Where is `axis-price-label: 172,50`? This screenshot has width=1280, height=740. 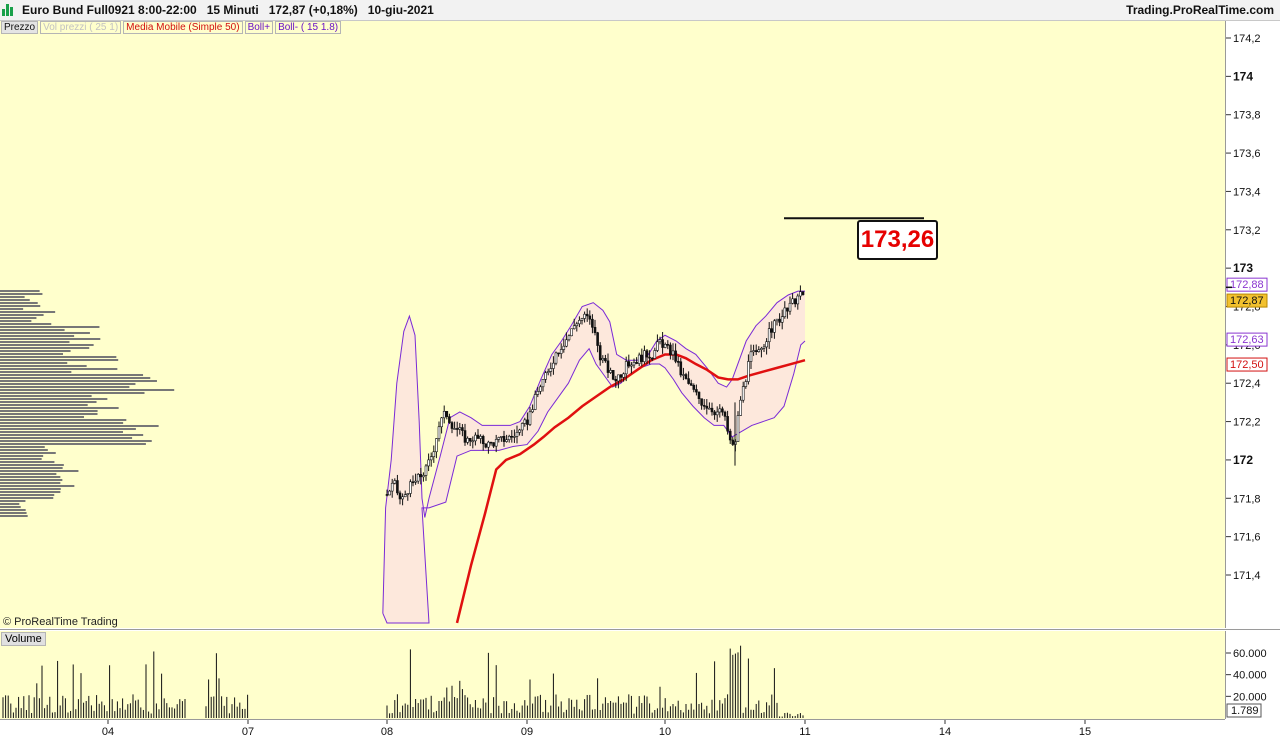
axis-price-label: 172,50 is located at coordinates (1247, 365).